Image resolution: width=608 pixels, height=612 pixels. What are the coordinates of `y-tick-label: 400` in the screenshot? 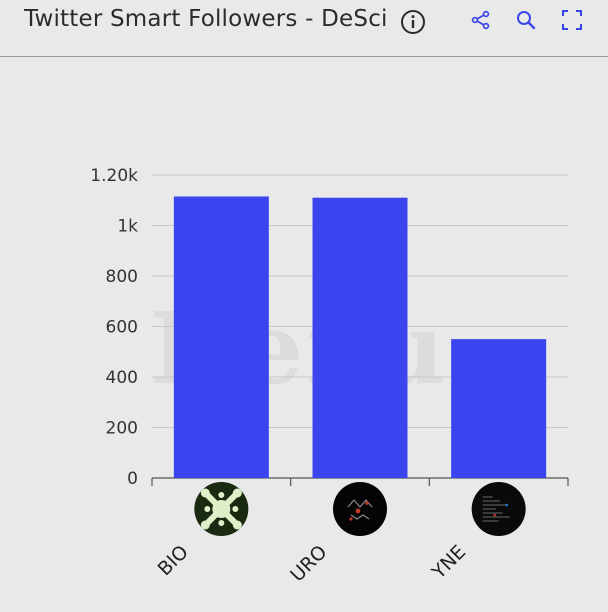 It's located at (122, 378).